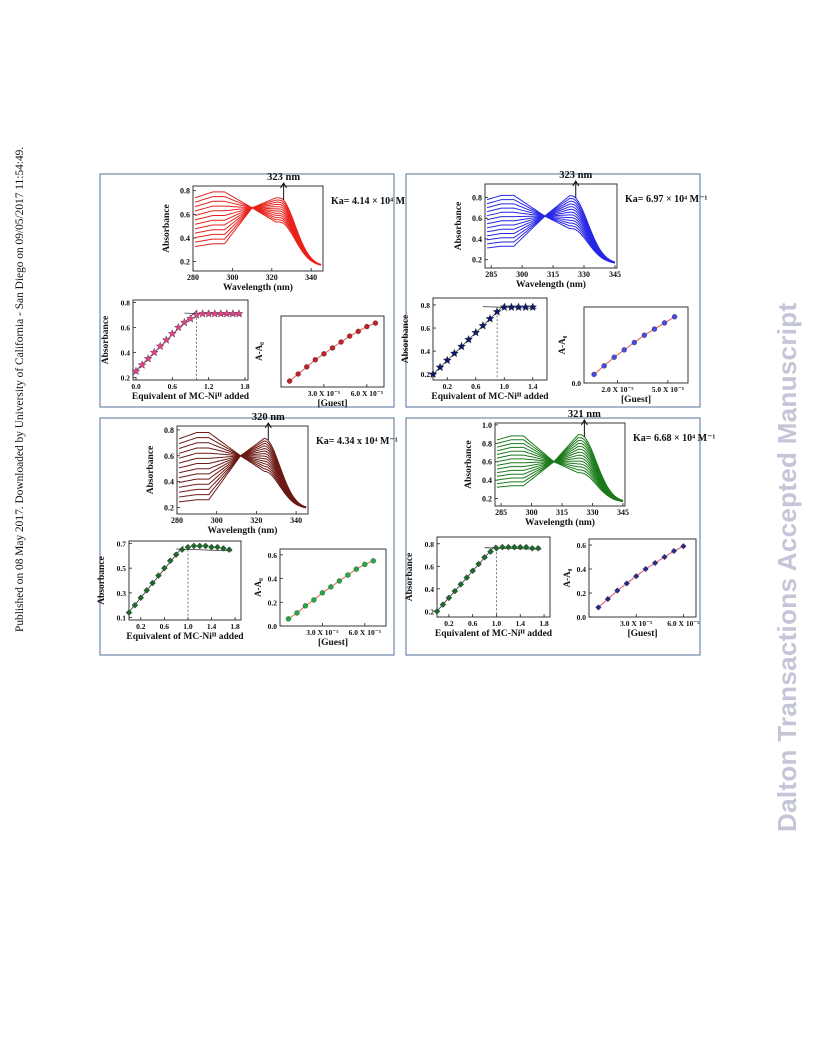 Image resolution: width=816 pixels, height=1056 pixels. I want to click on x-tick-label: 285, so click(491, 274).